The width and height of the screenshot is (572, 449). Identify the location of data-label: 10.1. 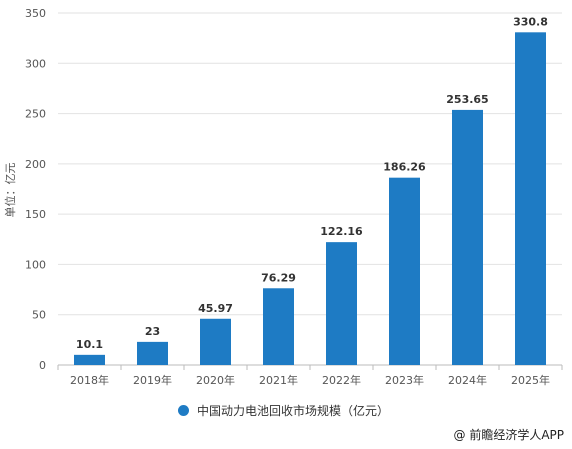
(89, 344).